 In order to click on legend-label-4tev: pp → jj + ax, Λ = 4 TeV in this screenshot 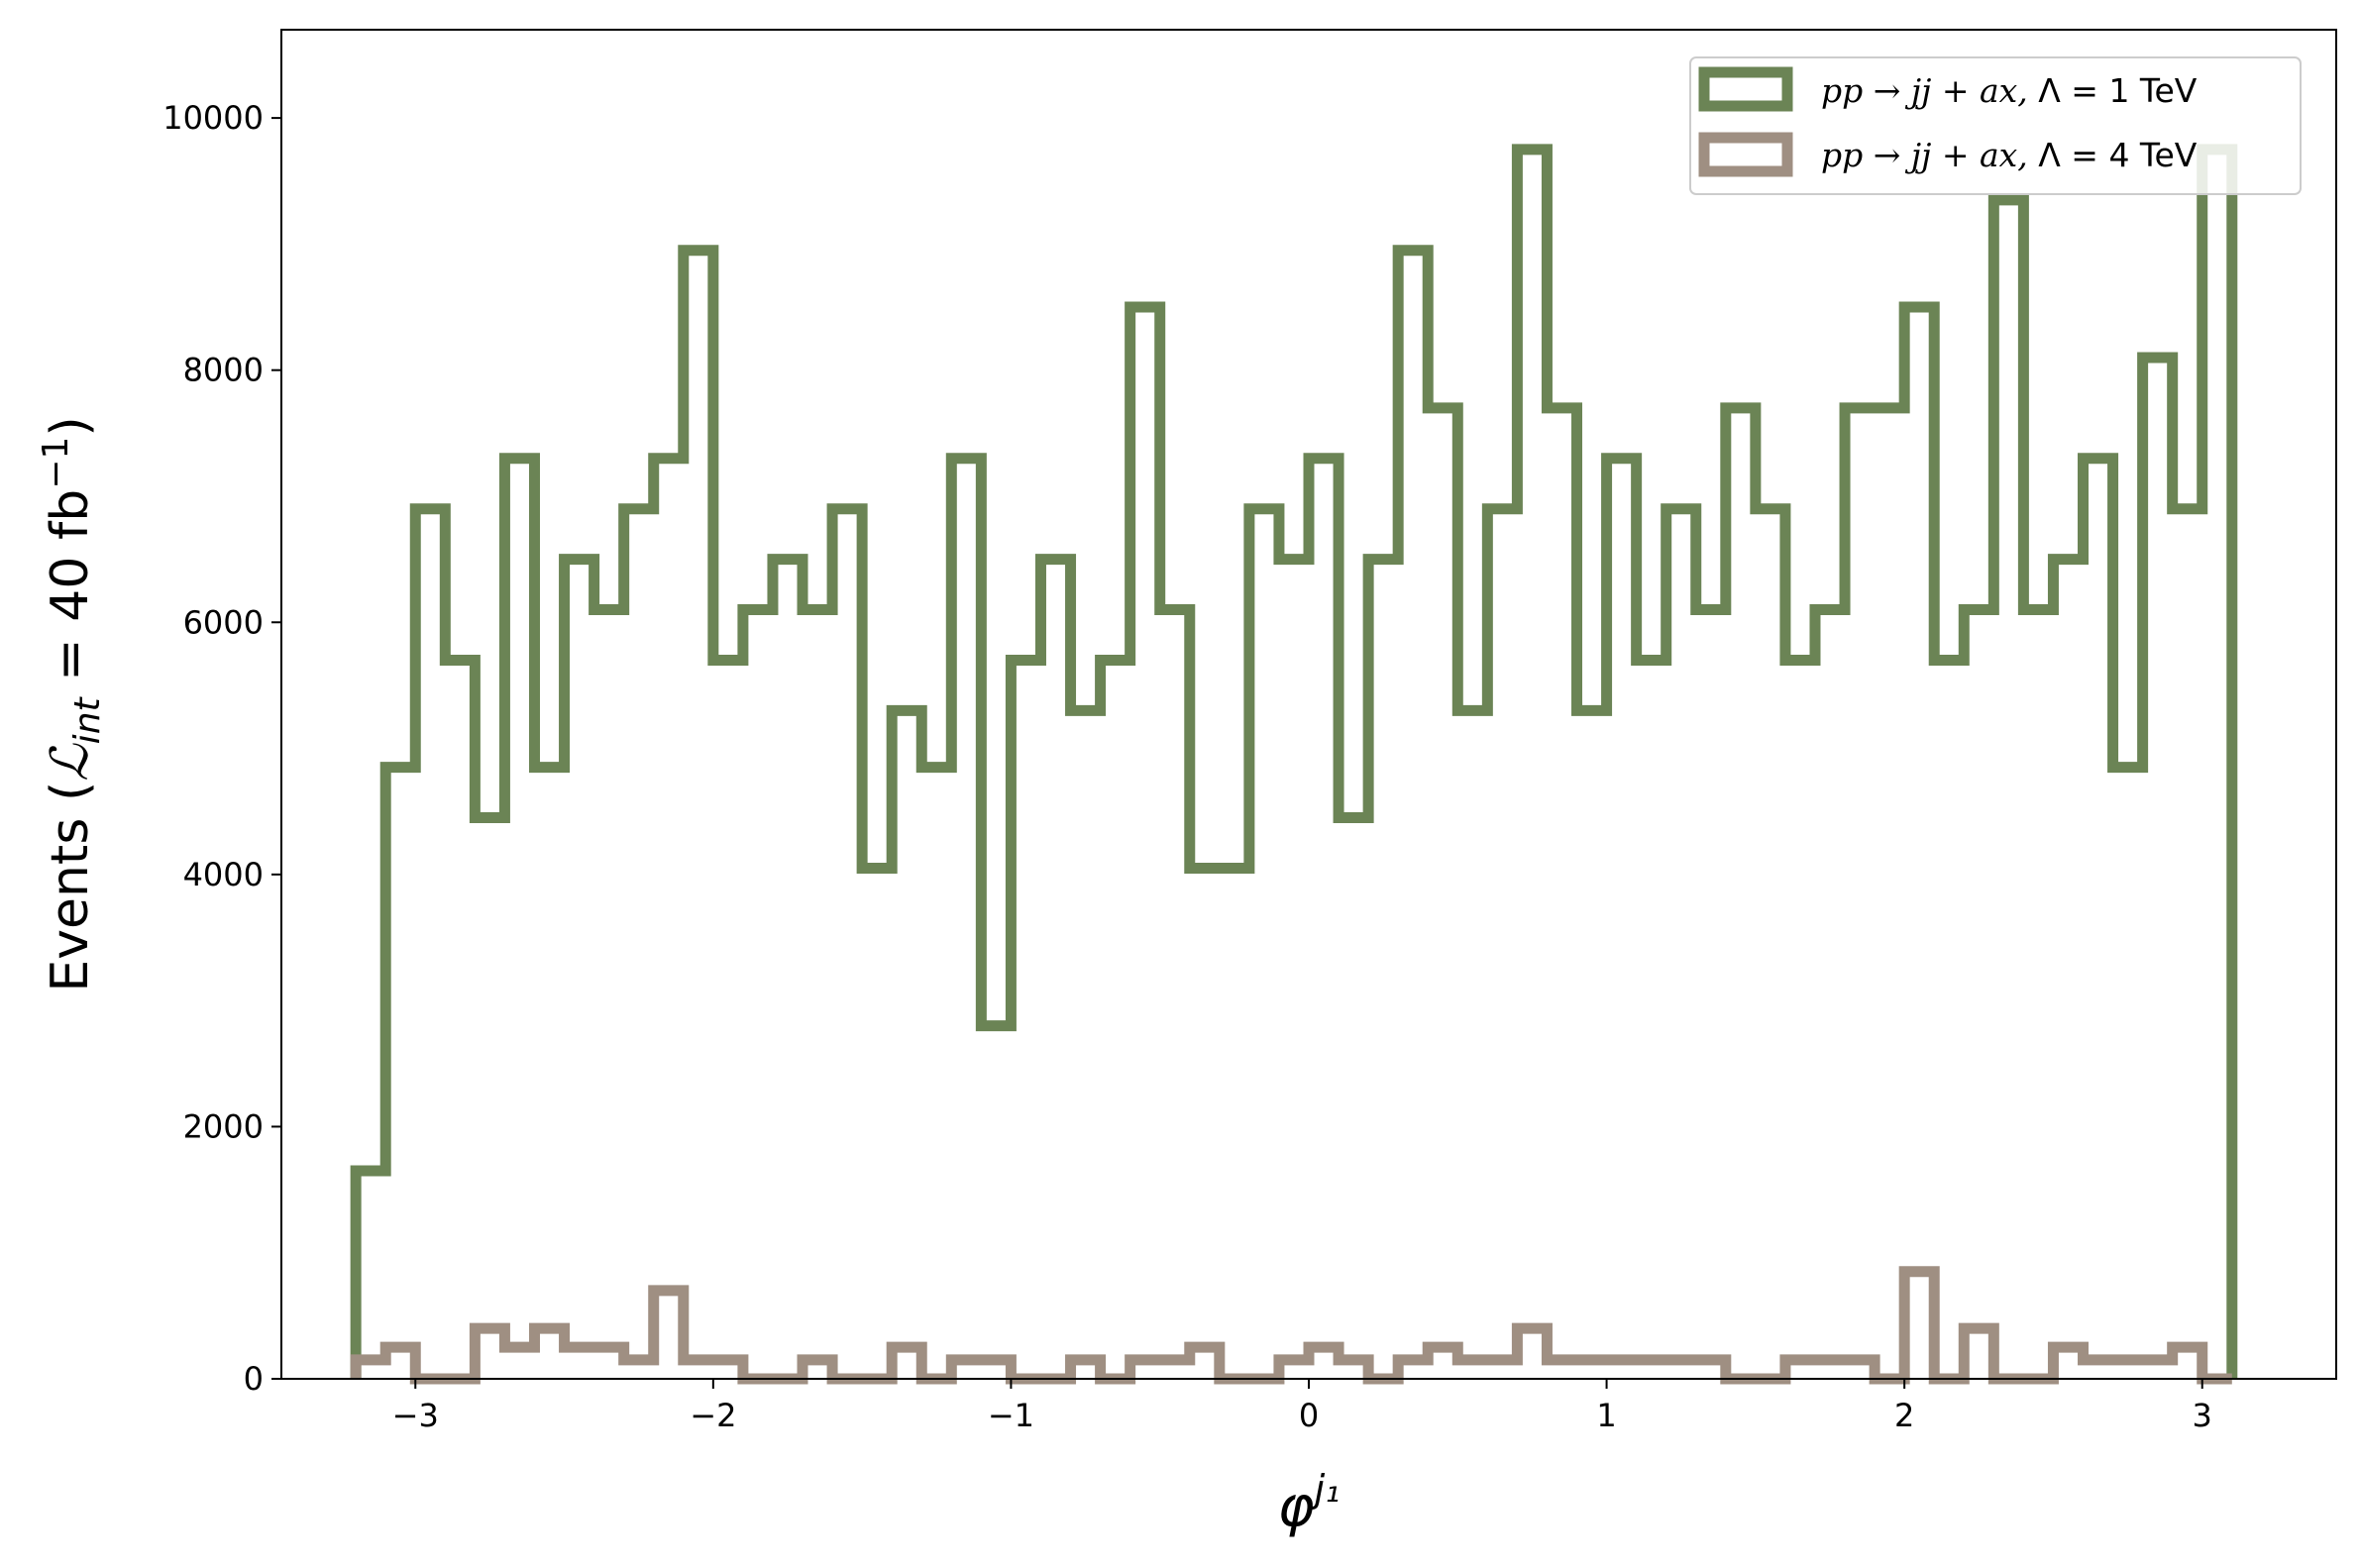, I will do `click(2009, 155)`.